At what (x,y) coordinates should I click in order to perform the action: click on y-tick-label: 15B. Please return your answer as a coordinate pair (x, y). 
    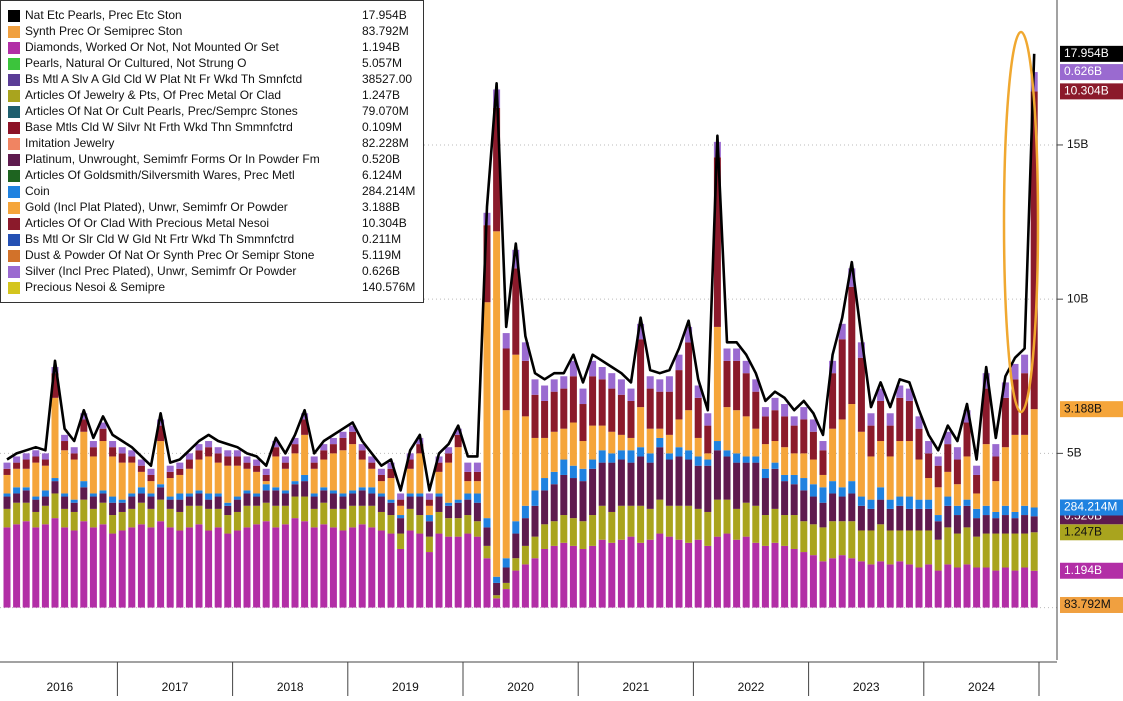
    Looking at the image, I should click on (1077, 144).